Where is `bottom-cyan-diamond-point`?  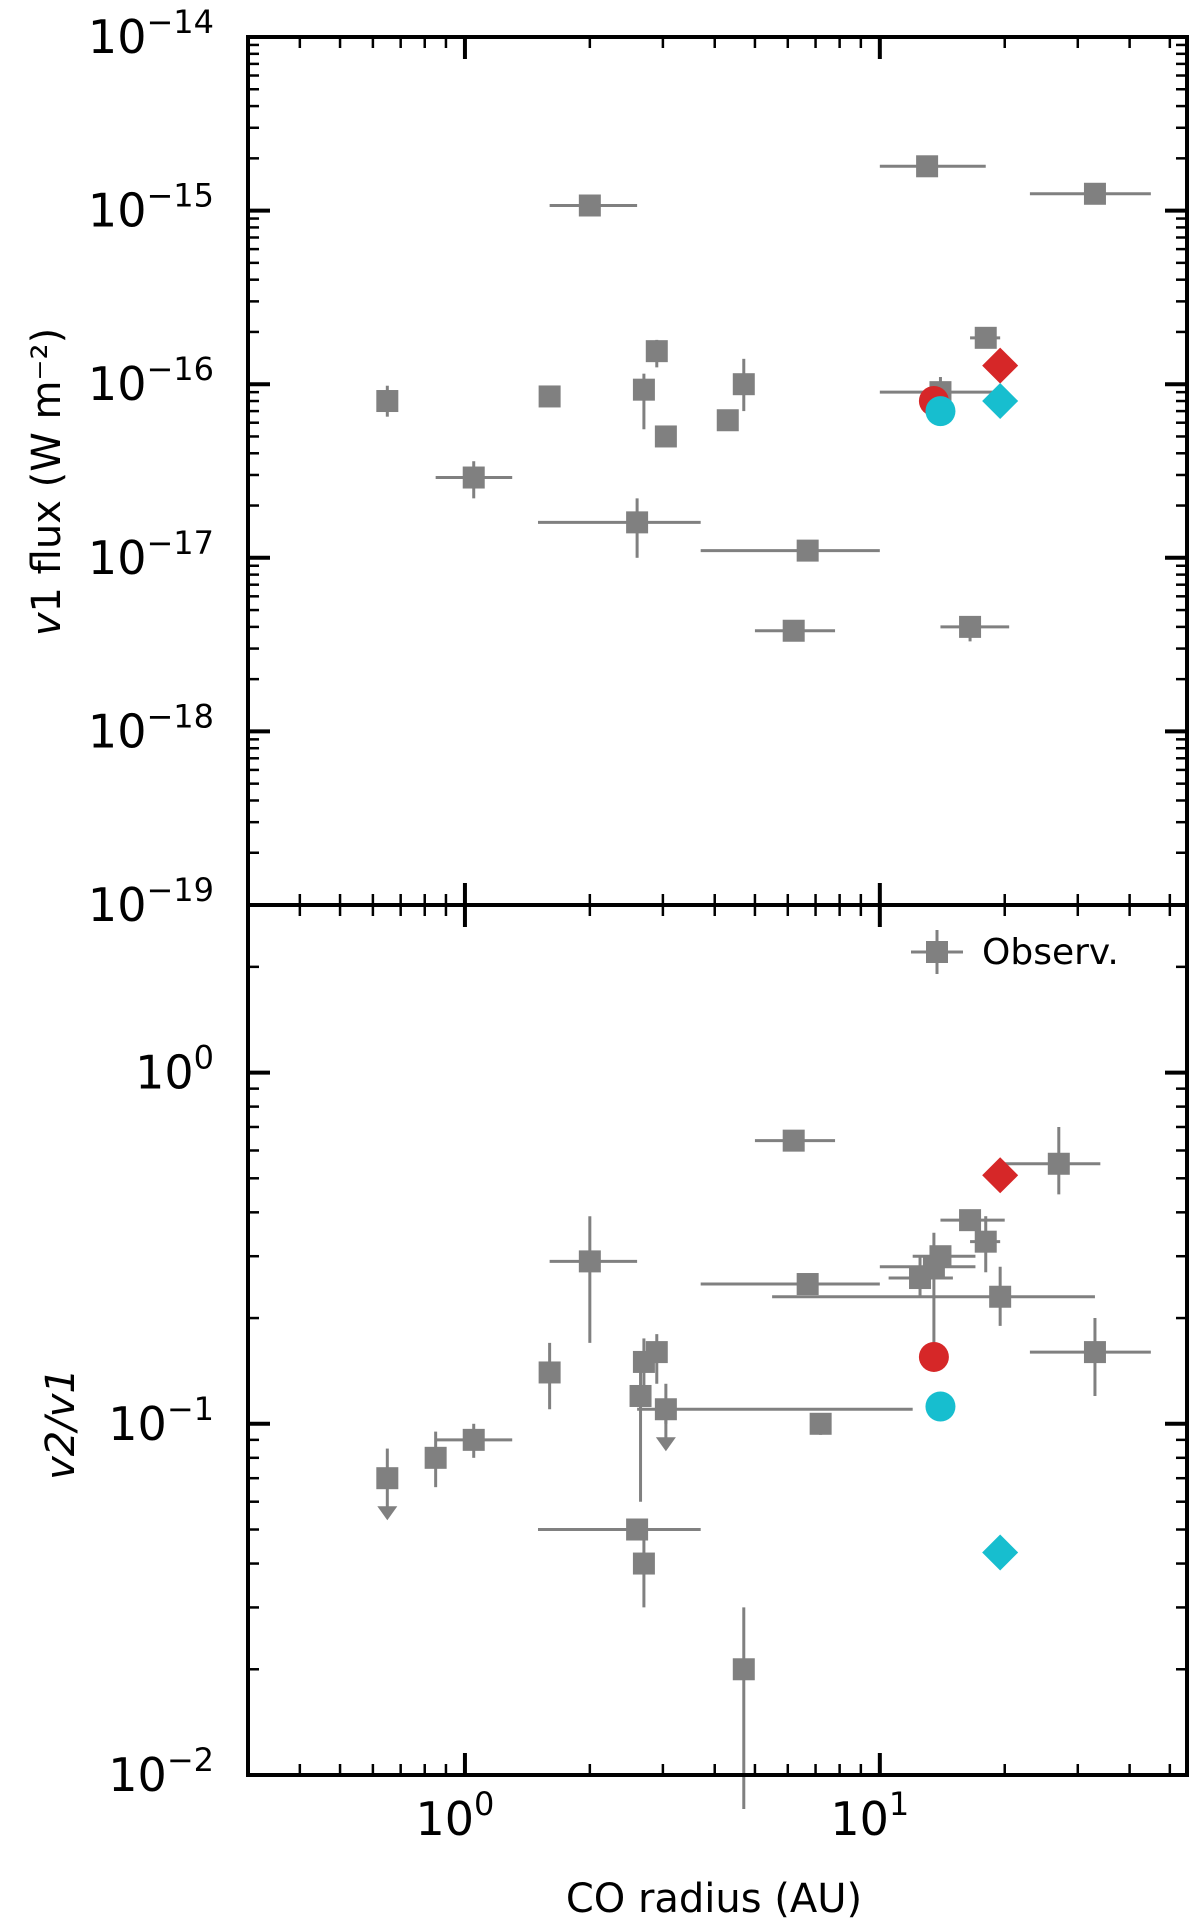
bottom-cyan-diamond-point is located at coordinates (1000, 1552).